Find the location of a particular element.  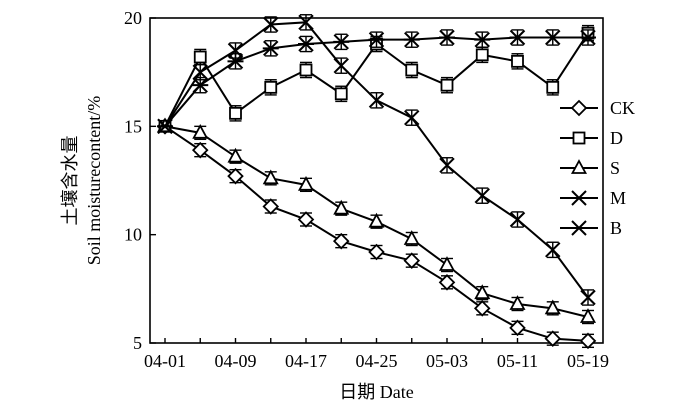

x-tick-label: 04-25 is located at coordinates (377, 361).